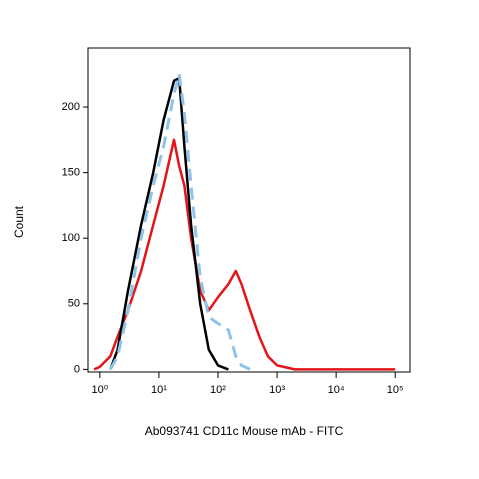  What do you see at coordinates (71, 107) in the screenshot?
I see `y-tick-label: 200` at bounding box center [71, 107].